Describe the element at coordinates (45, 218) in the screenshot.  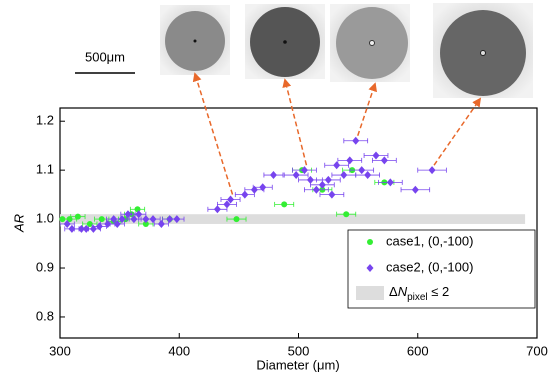
I see `y-tick-label: 1.0` at that location.